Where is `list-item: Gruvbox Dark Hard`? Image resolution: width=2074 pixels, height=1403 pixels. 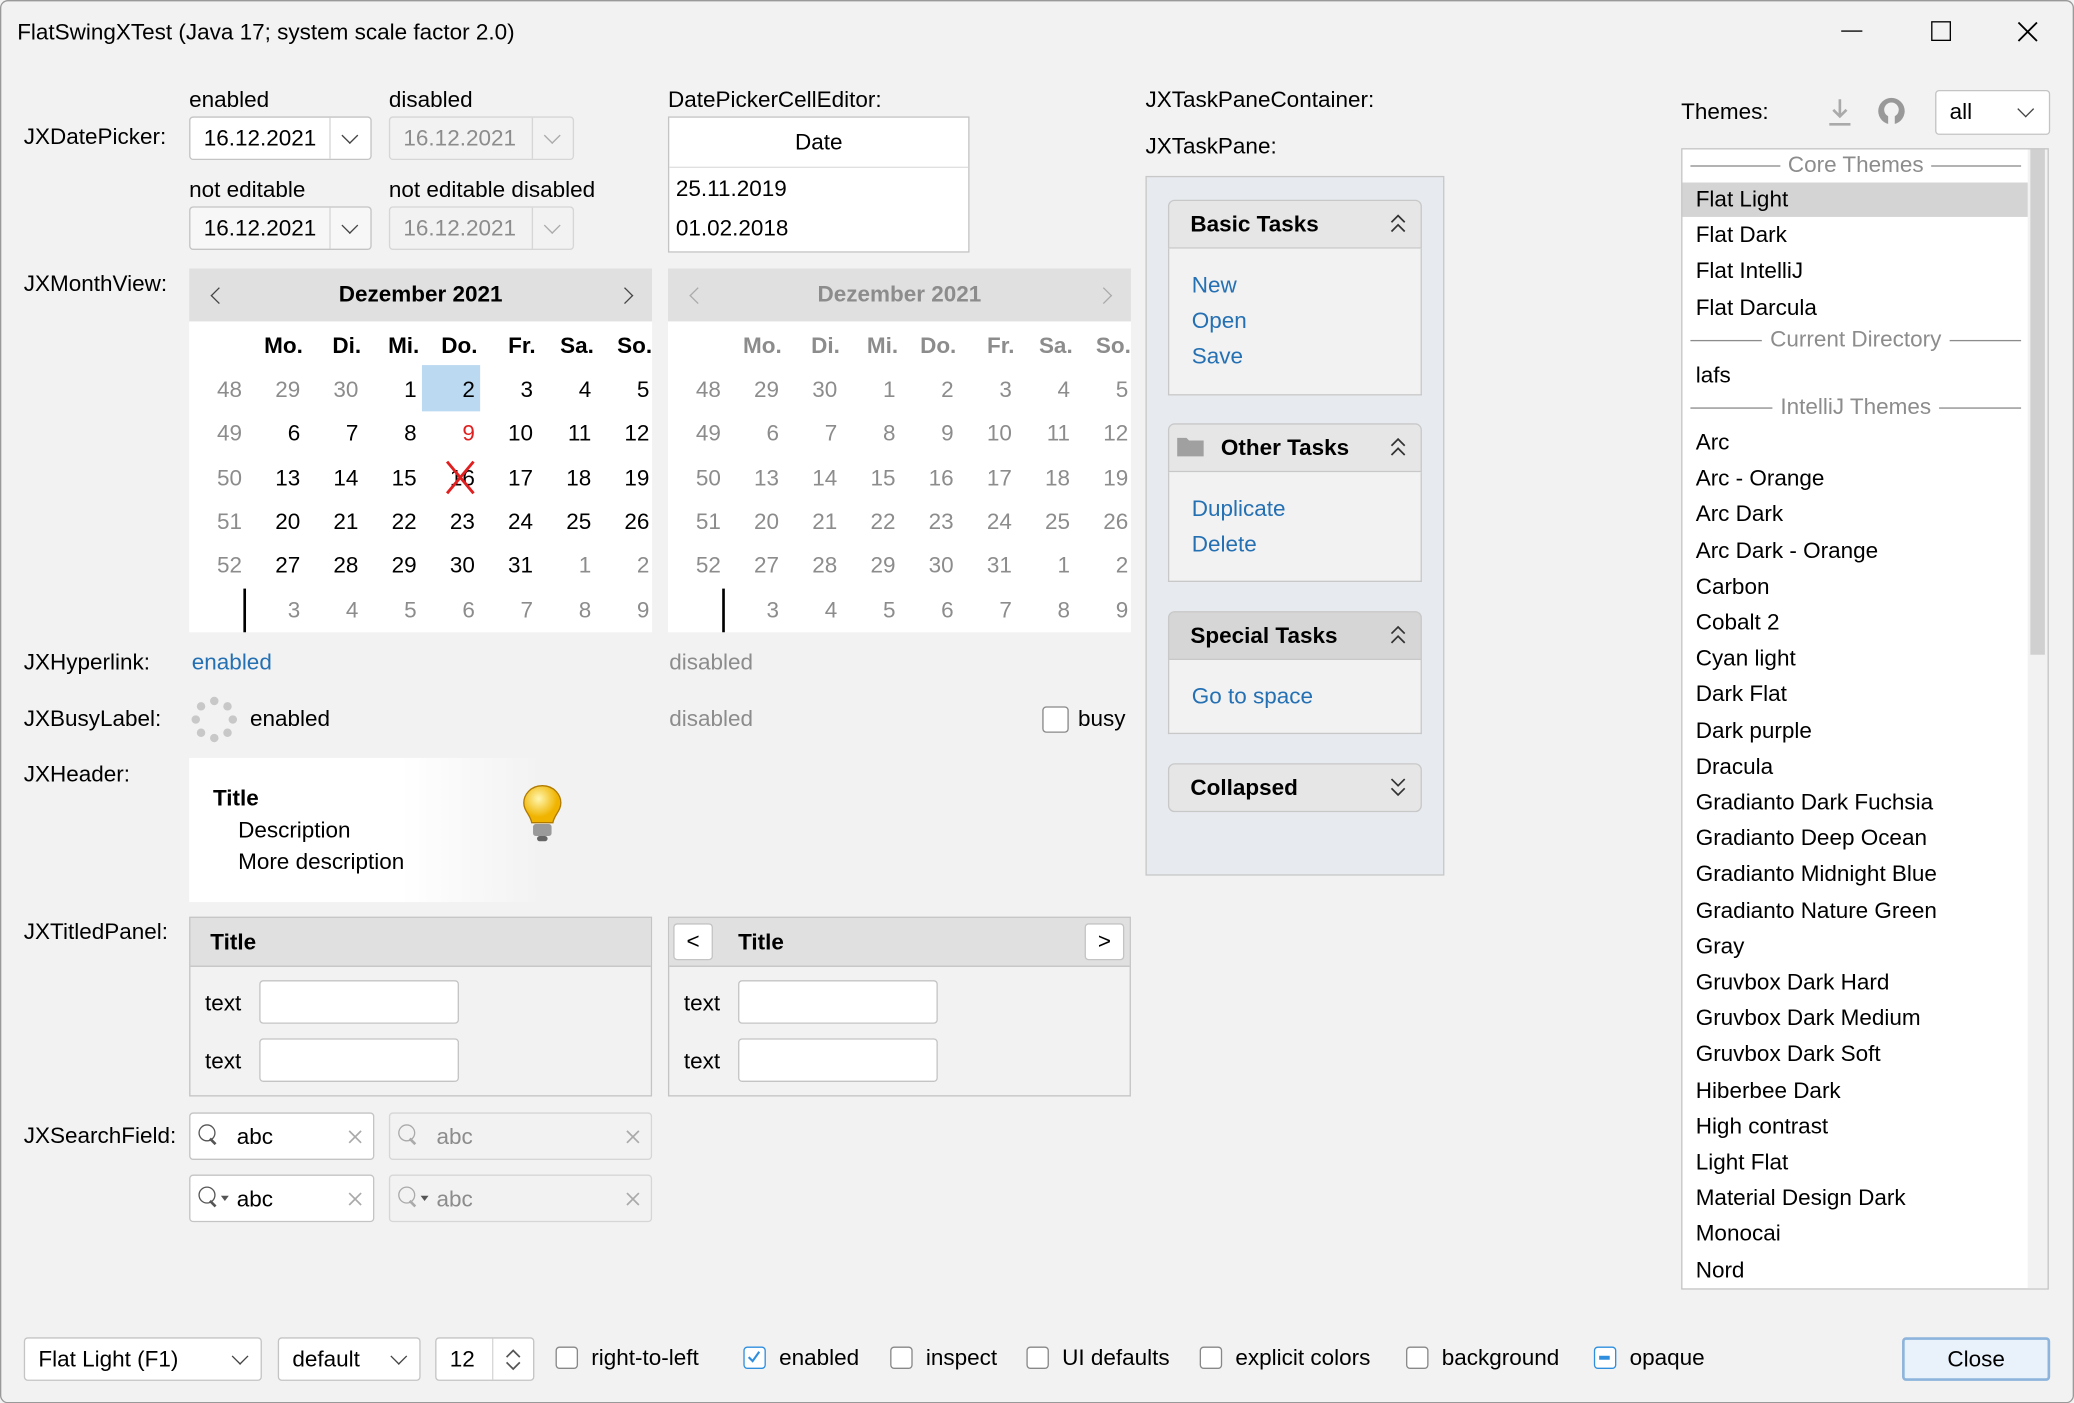
list-item: Gruvbox Dark Hard is located at coordinates (1792, 982).